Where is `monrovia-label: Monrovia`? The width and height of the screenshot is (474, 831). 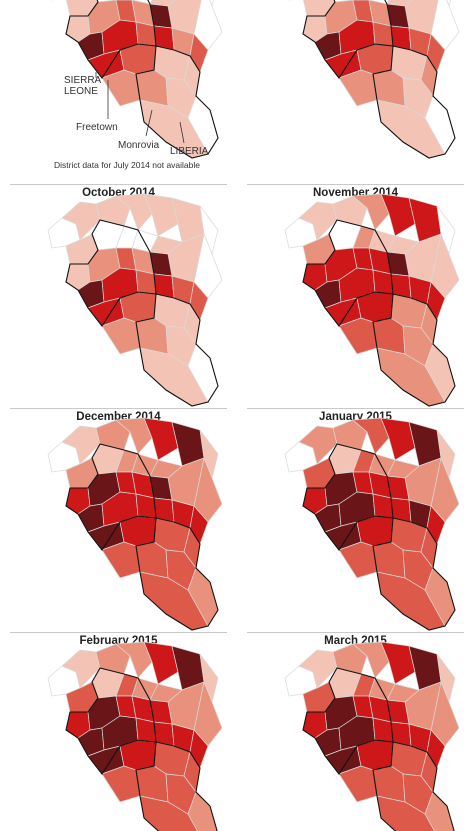
monrovia-label: Monrovia is located at coordinates (139, 145).